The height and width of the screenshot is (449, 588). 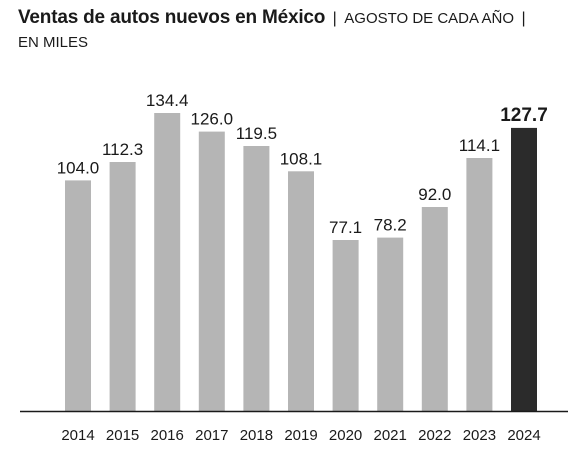 What do you see at coordinates (479, 284) in the screenshot?
I see `bar-2023` at bounding box center [479, 284].